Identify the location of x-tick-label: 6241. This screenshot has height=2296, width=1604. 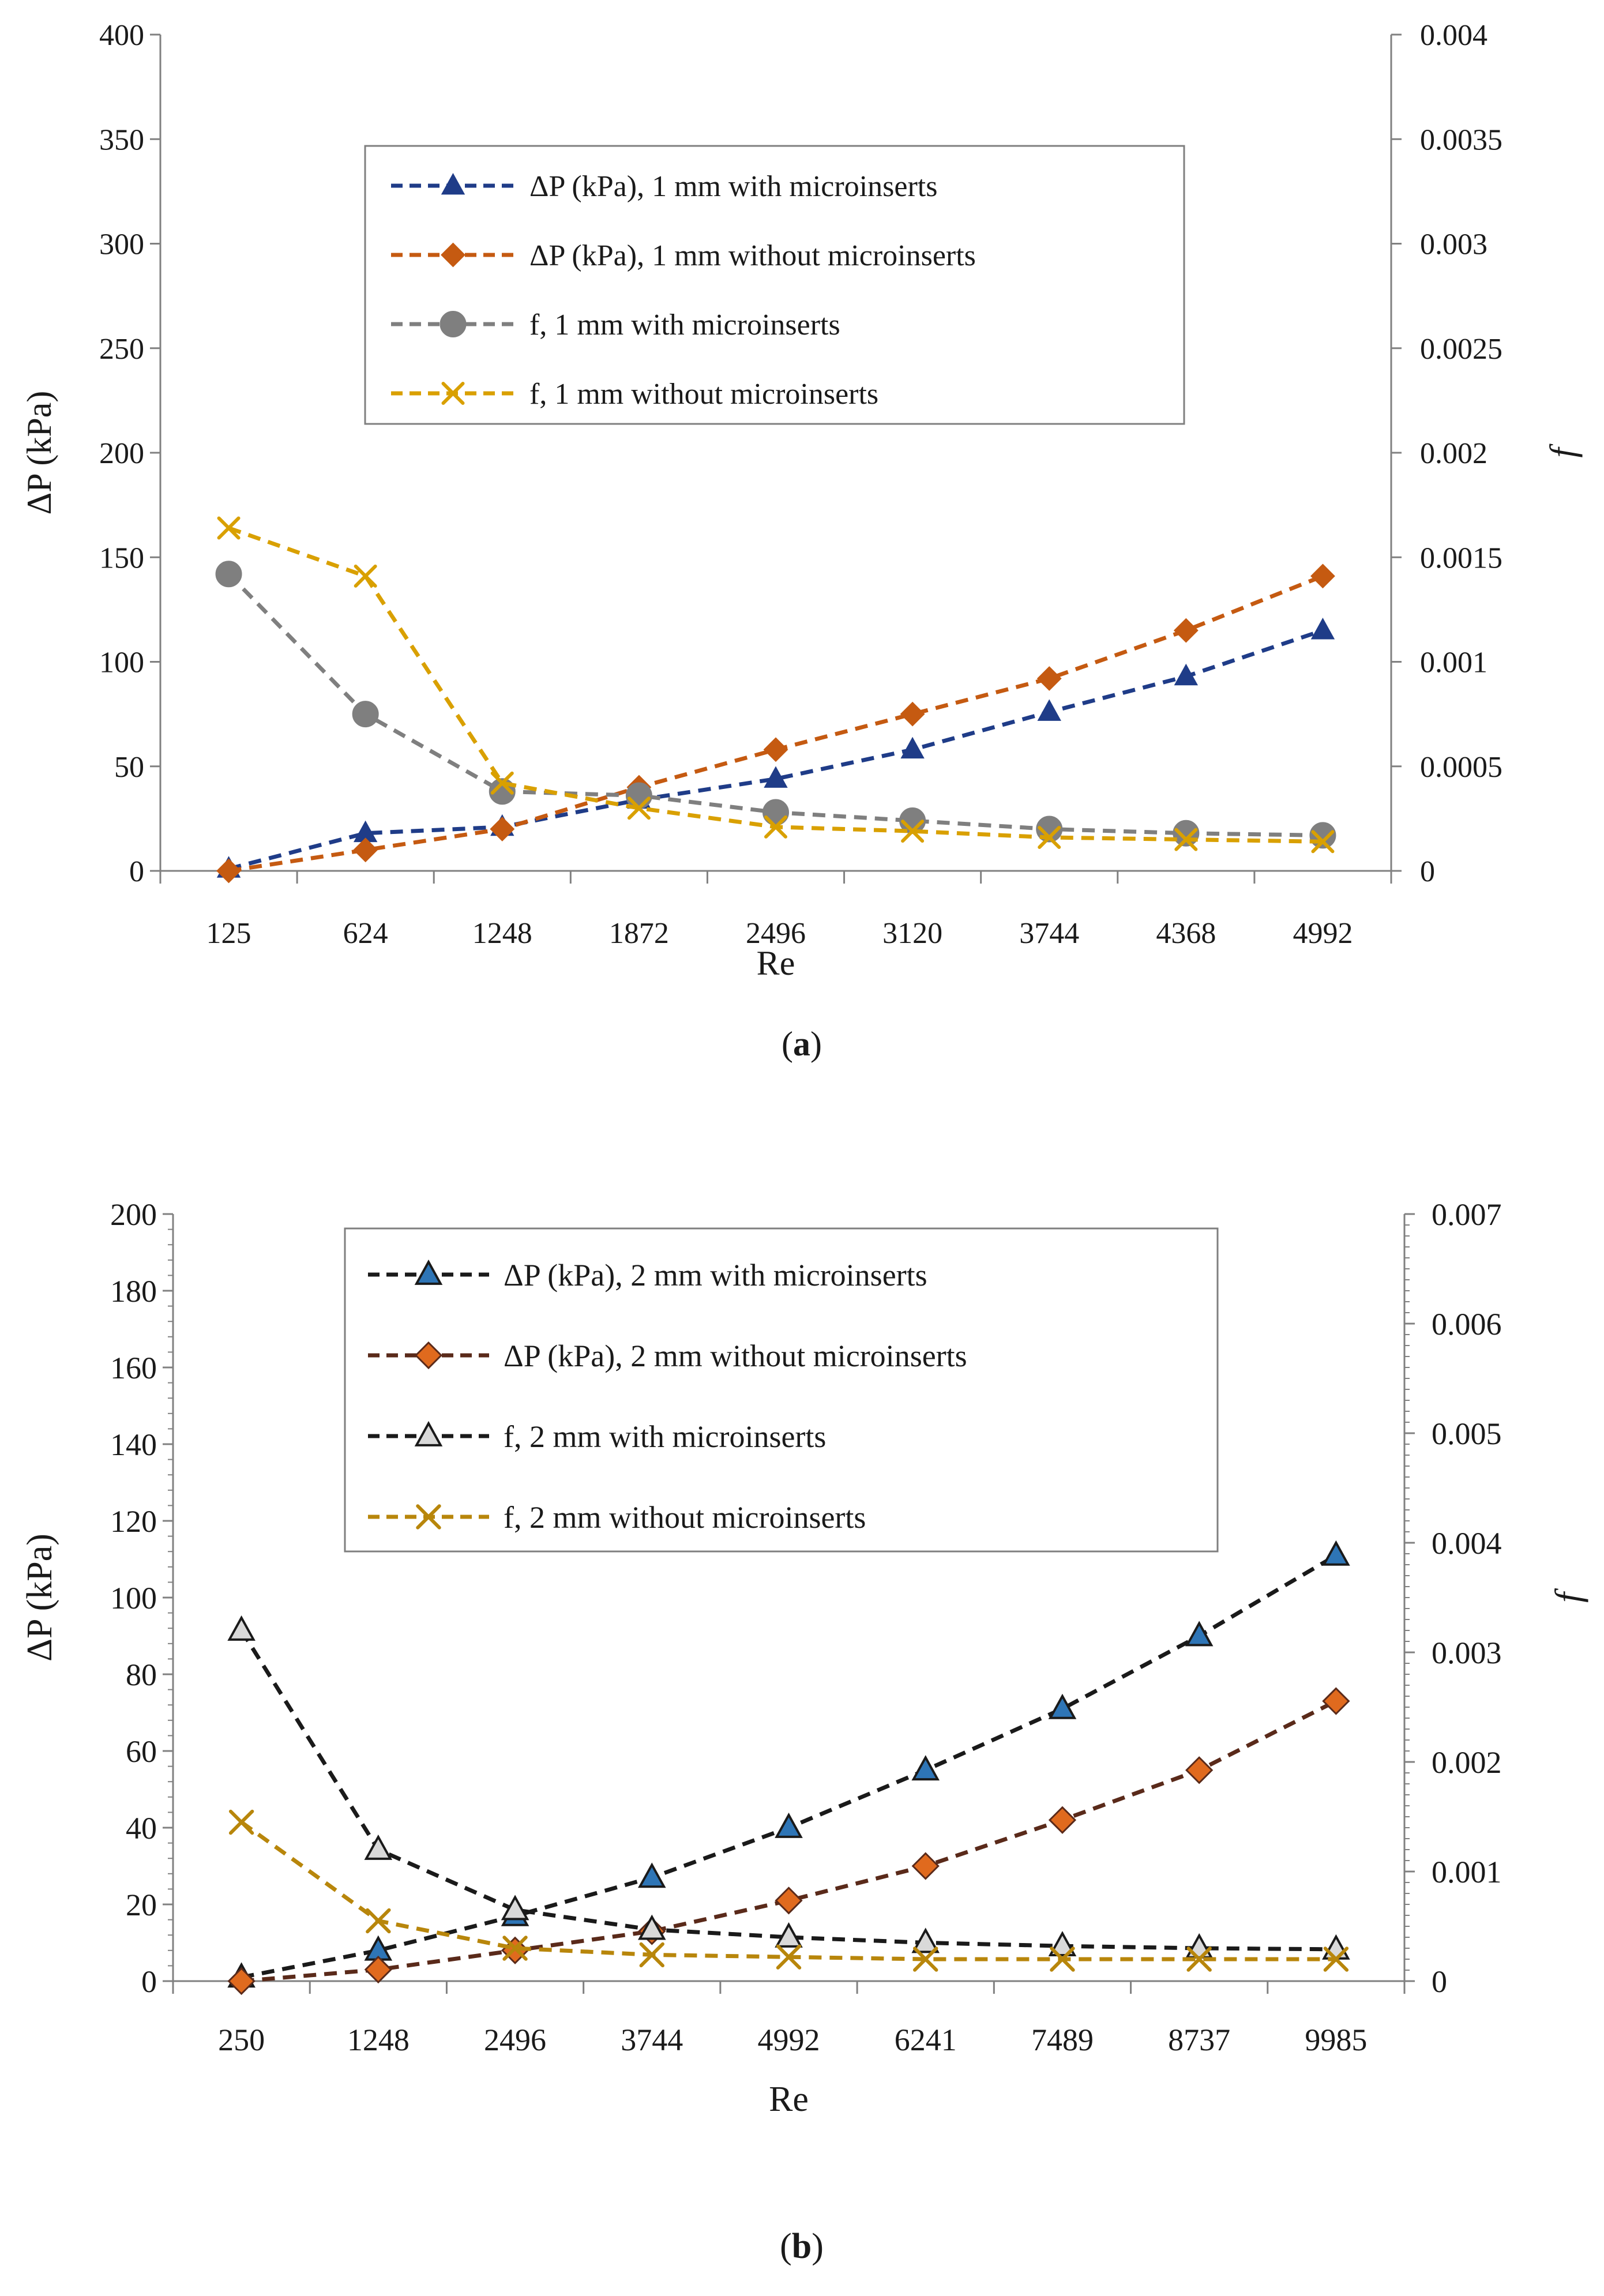
(926, 2040).